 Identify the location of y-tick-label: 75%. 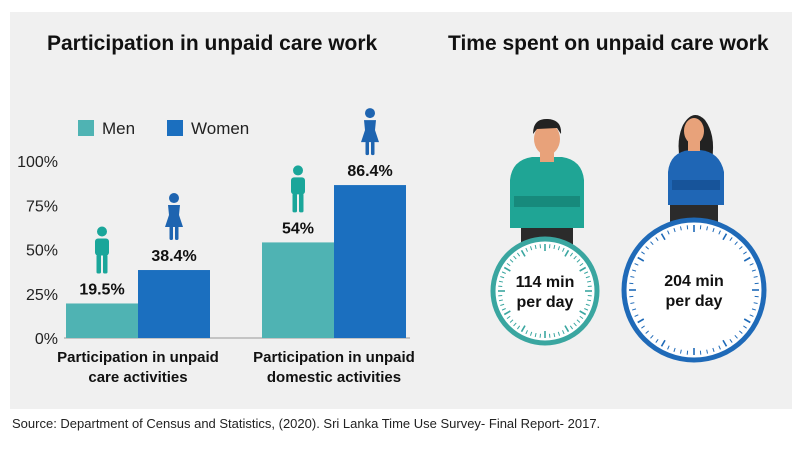
(42, 206).